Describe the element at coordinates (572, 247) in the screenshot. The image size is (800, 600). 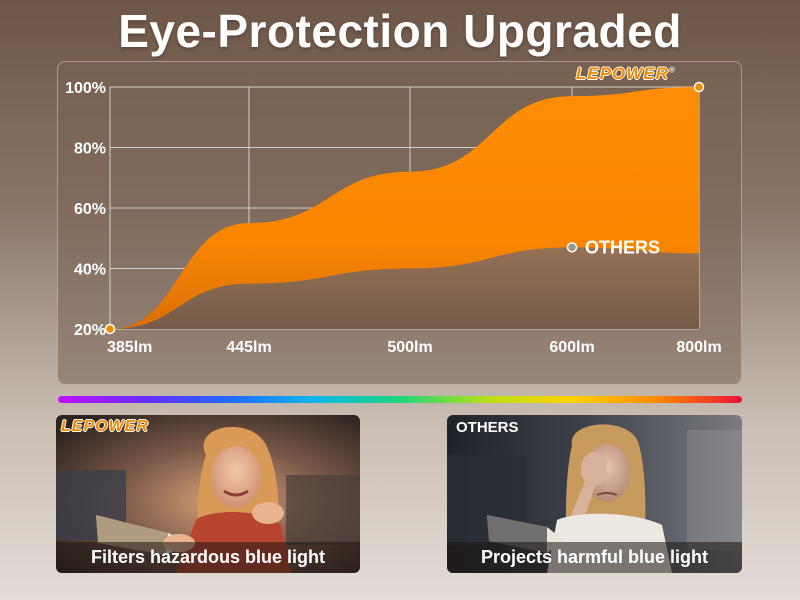
I see `others-point-marker` at that location.